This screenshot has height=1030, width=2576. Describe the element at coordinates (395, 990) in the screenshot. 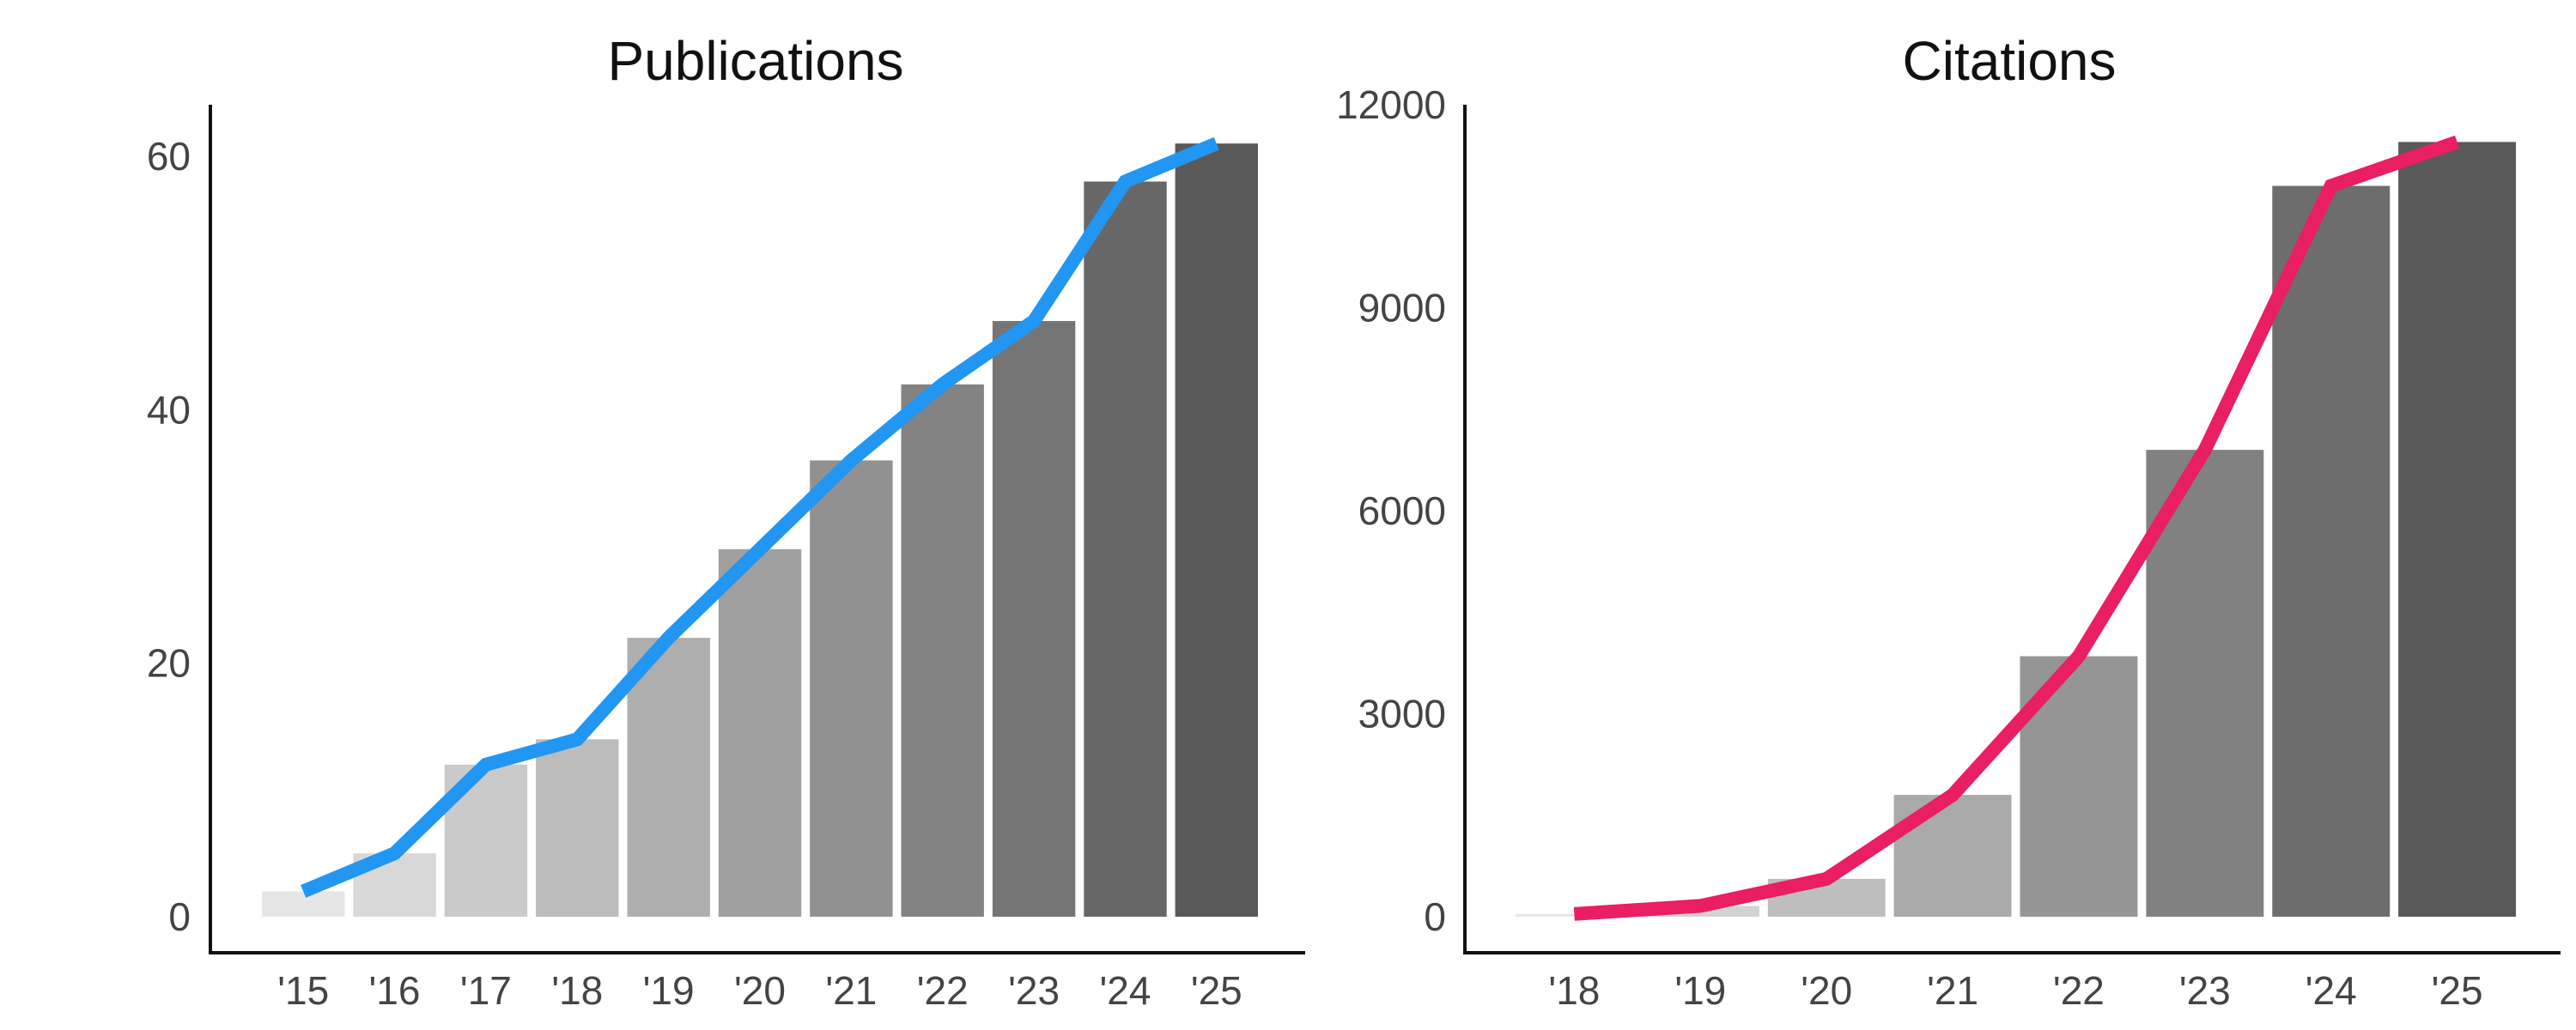

I see `publications-x-tick-label: '16` at that location.